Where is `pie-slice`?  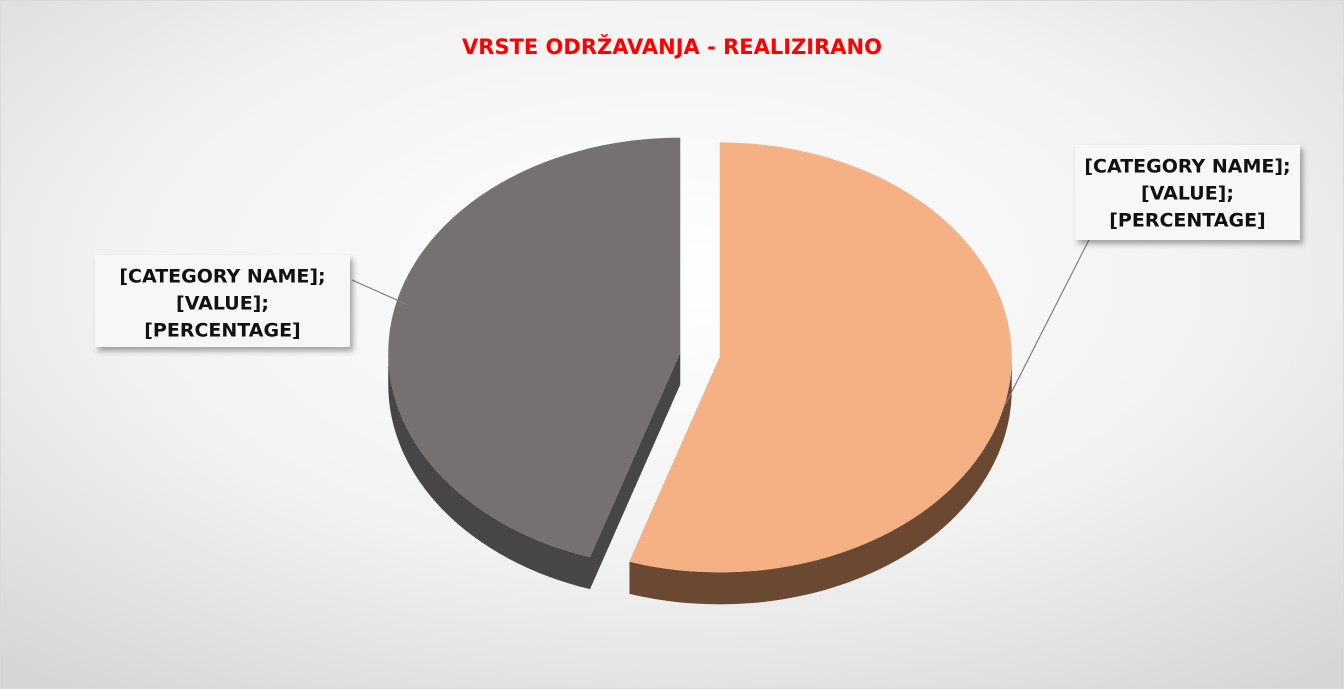 pie-slice is located at coordinates (534, 347).